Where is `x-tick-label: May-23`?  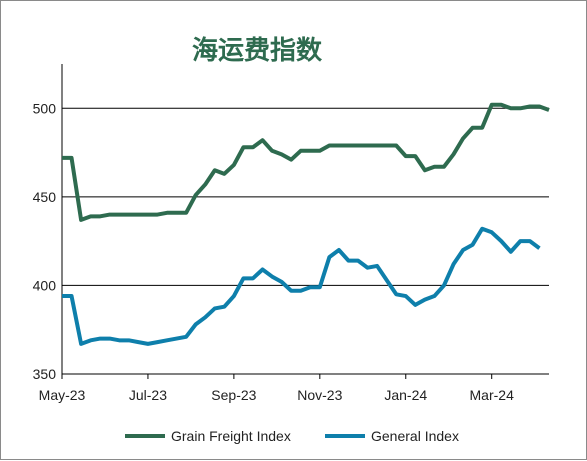
x-tick-label: May-23 is located at coordinates (62, 395).